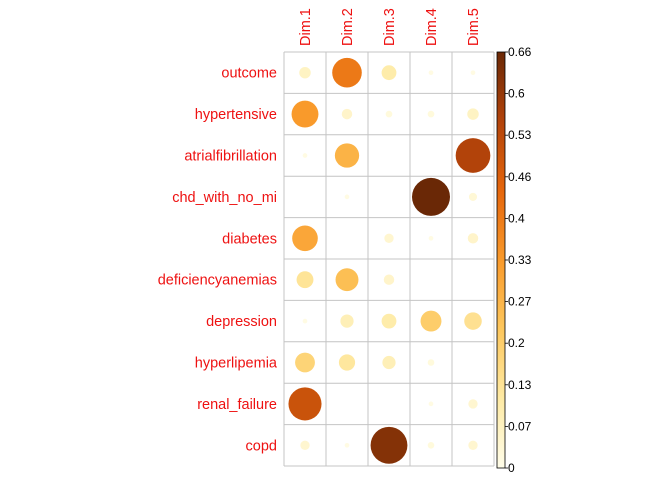  Describe the element at coordinates (230, 157) in the screenshot. I see `row-label: atrialfibrillation` at that location.